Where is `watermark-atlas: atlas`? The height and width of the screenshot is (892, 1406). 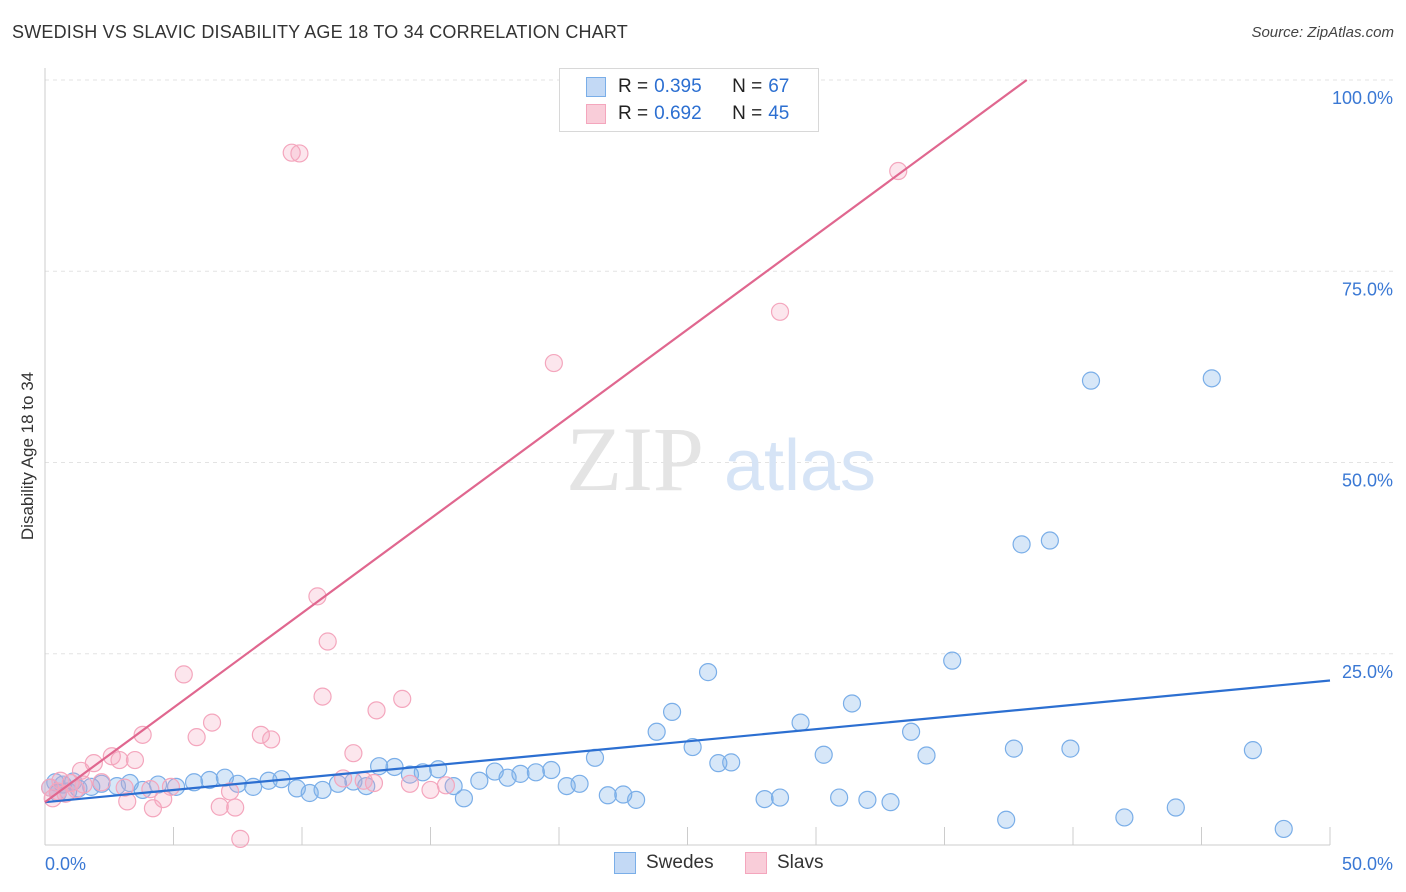 watermark-atlas: atlas is located at coordinates (800, 466).